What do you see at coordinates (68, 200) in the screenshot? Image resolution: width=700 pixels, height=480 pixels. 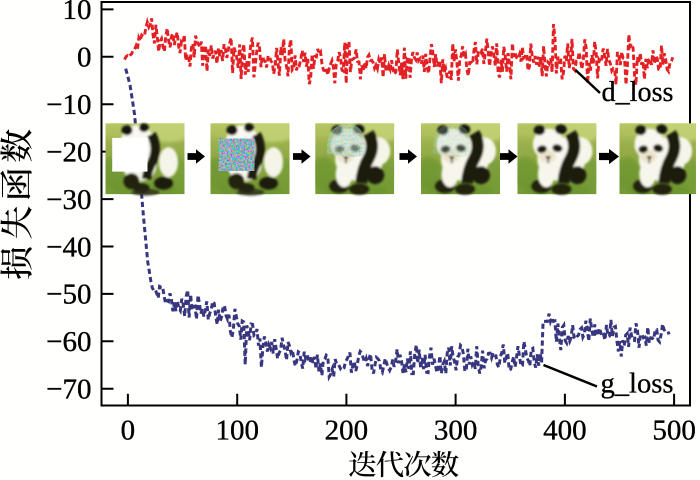 I see `svg-text: −30` at bounding box center [68, 200].